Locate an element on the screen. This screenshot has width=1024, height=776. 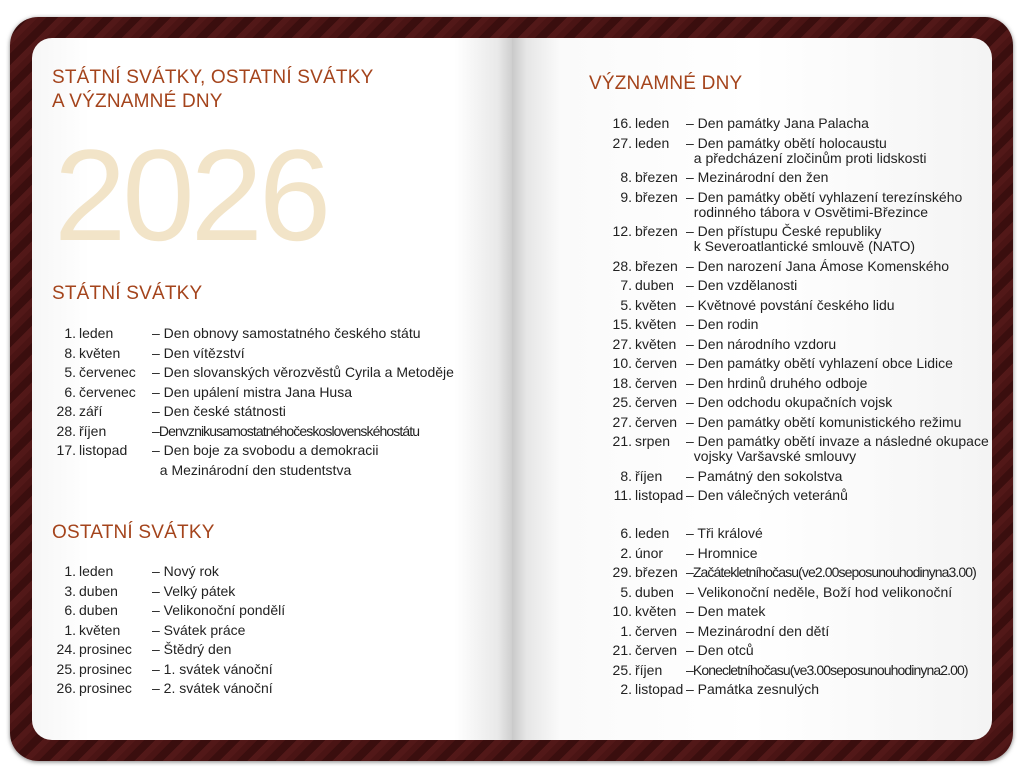
list-item: 1. leden – Nový rok is located at coordinates (168, 572).